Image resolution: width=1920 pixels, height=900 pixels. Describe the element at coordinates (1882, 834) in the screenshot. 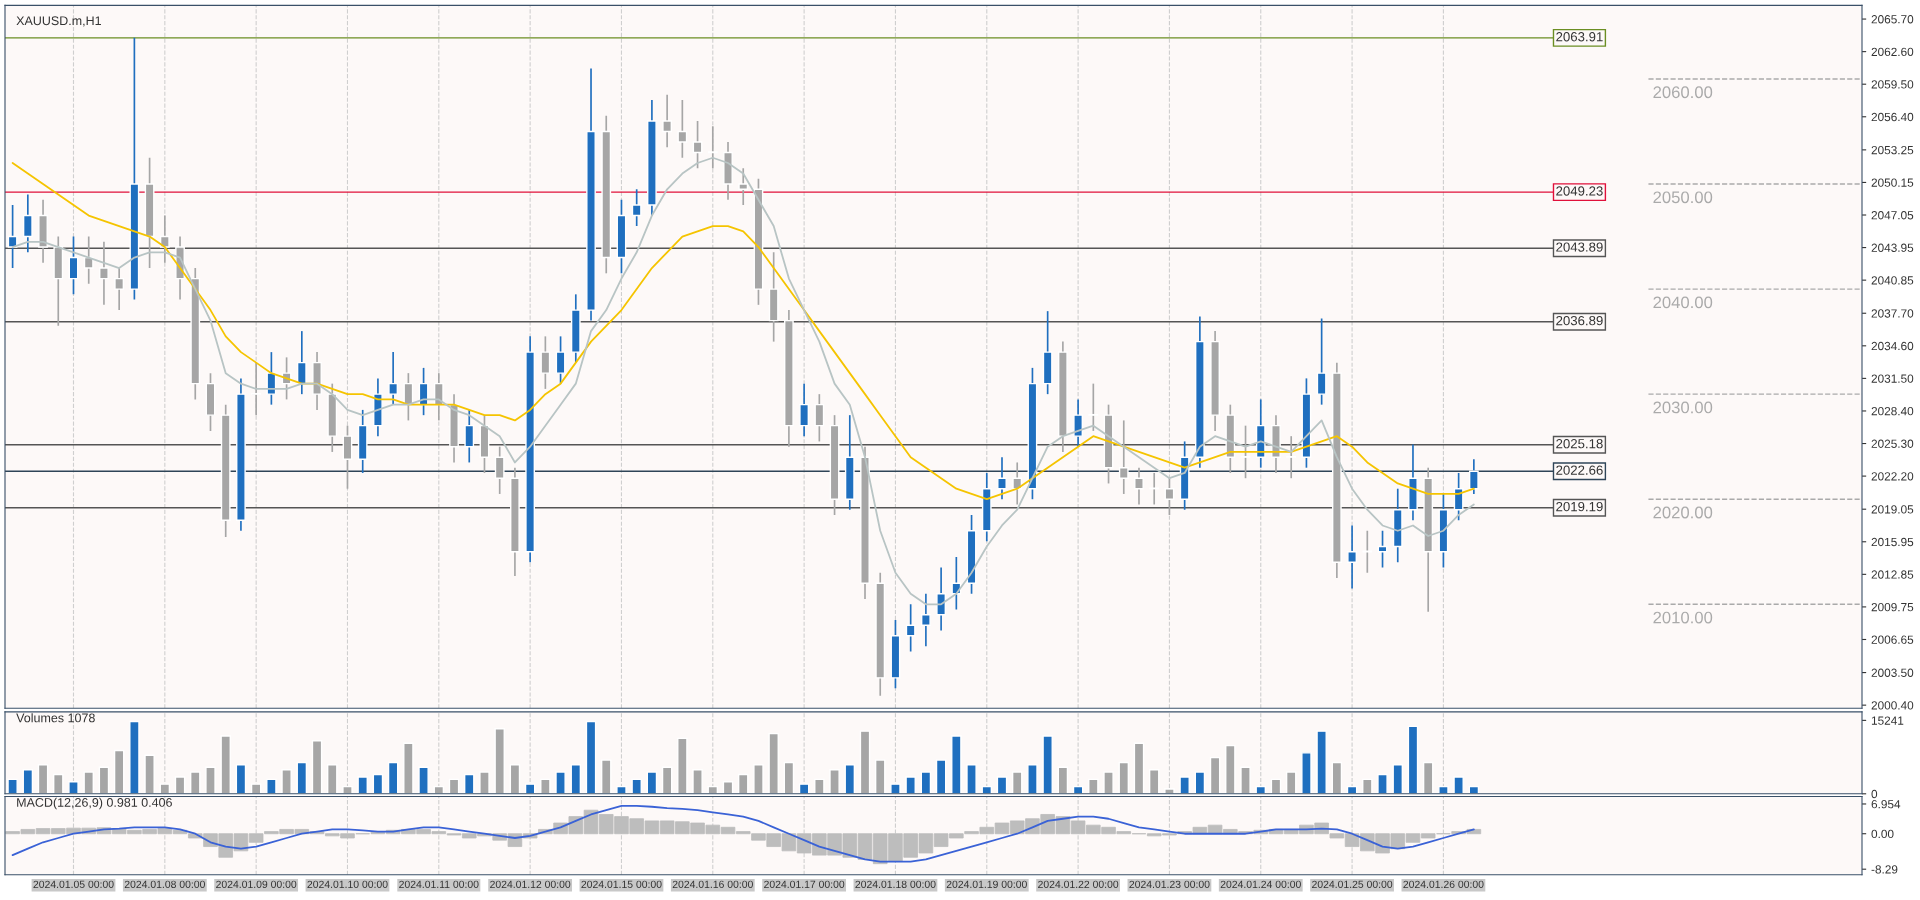

I see `y-tick-label: 0.00` at that location.